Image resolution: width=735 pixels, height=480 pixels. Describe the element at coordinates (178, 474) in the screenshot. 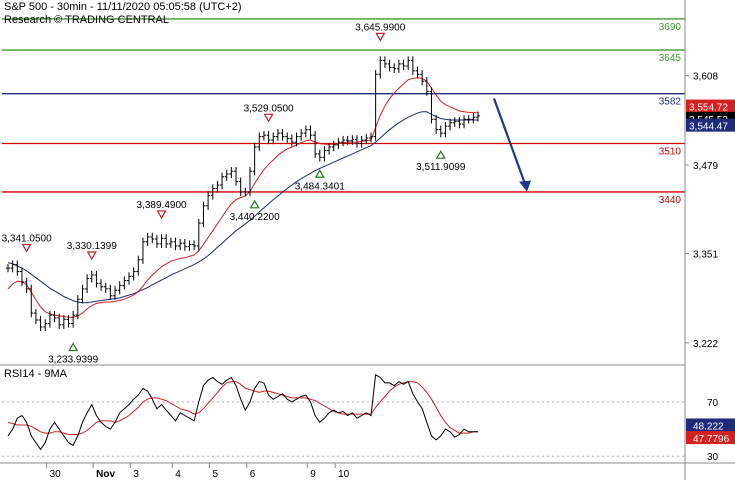

I see `x-tick-label-4: 4` at that location.